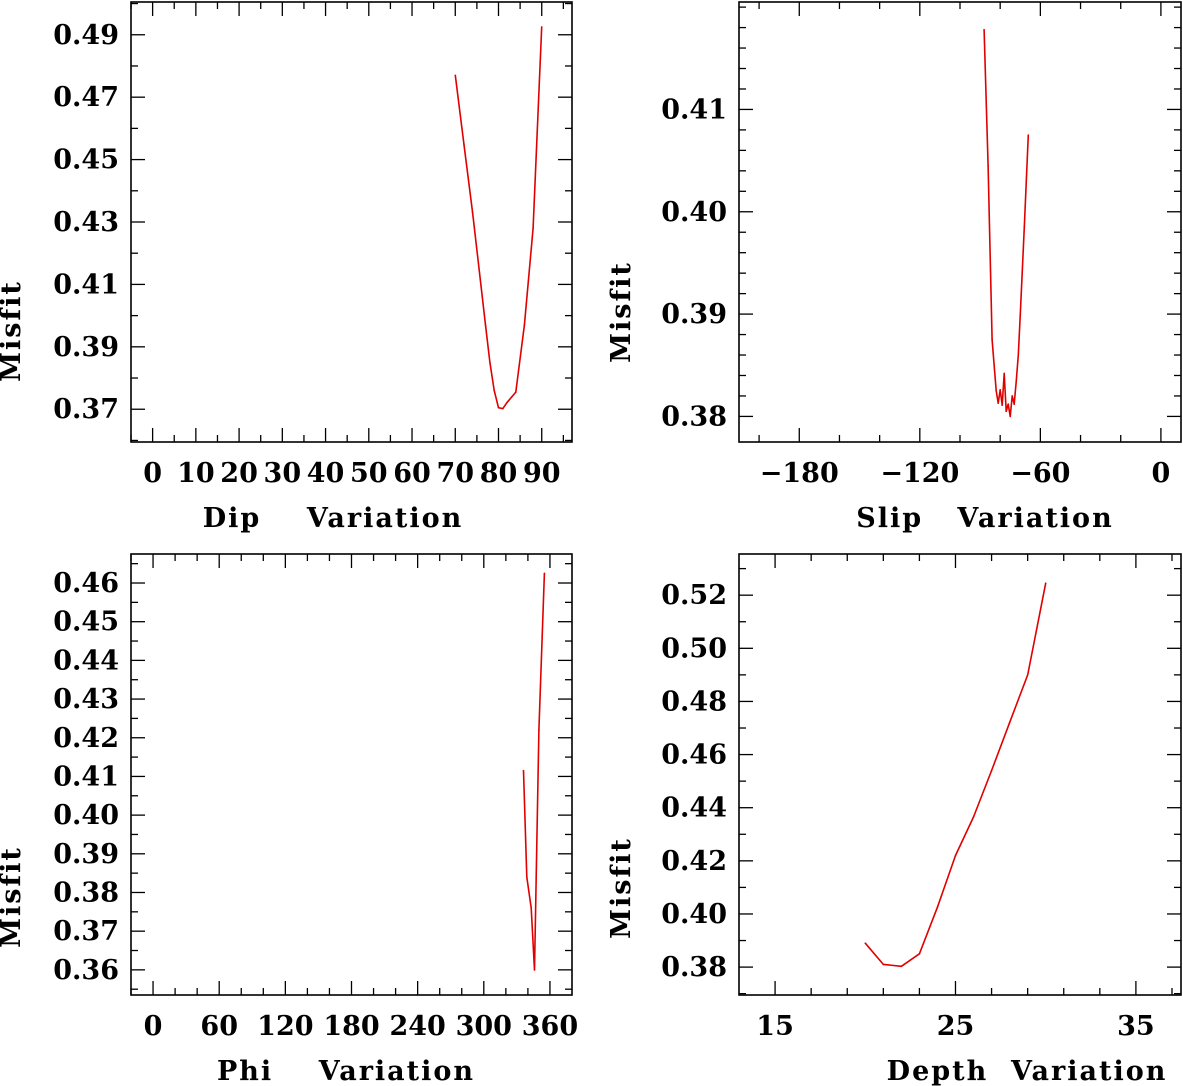  I want to click on y-tick-label: 0.50, so click(694, 648).